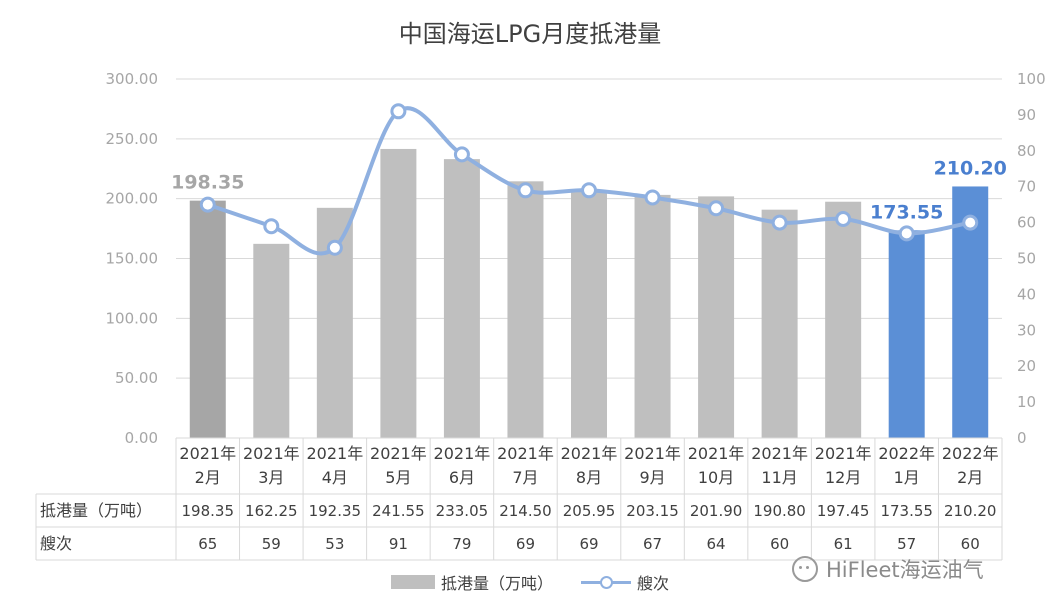 This screenshot has width=1060, height=614. I want to click on left-axis-tick: 200.00, so click(132, 199).